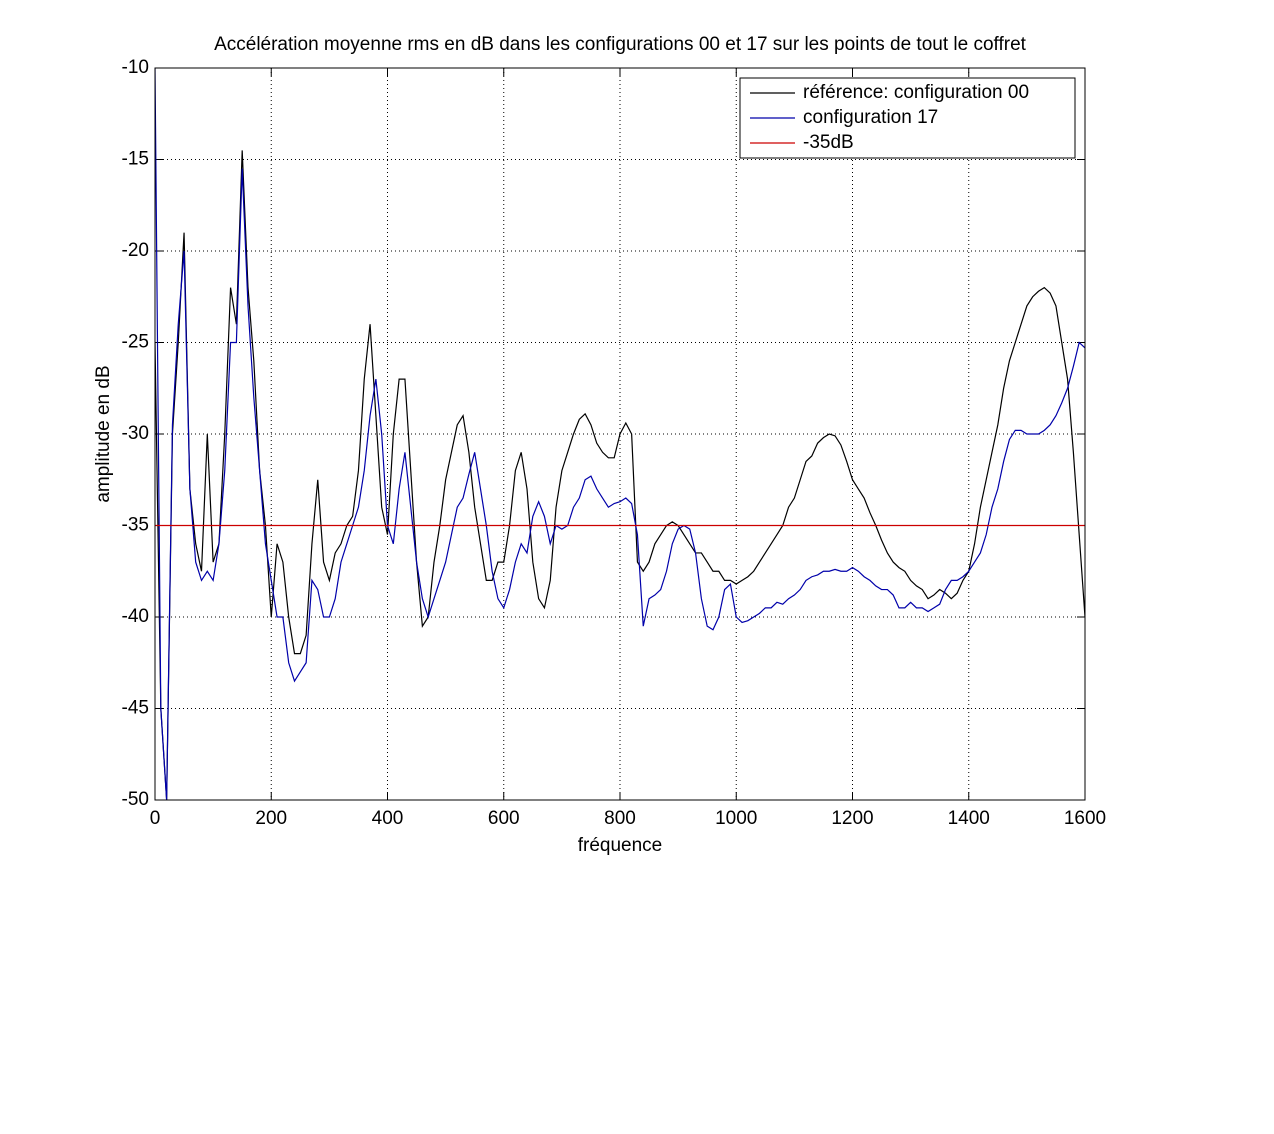  Describe the element at coordinates (388, 818) in the screenshot. I see `x-tick-label: 400` at that location.